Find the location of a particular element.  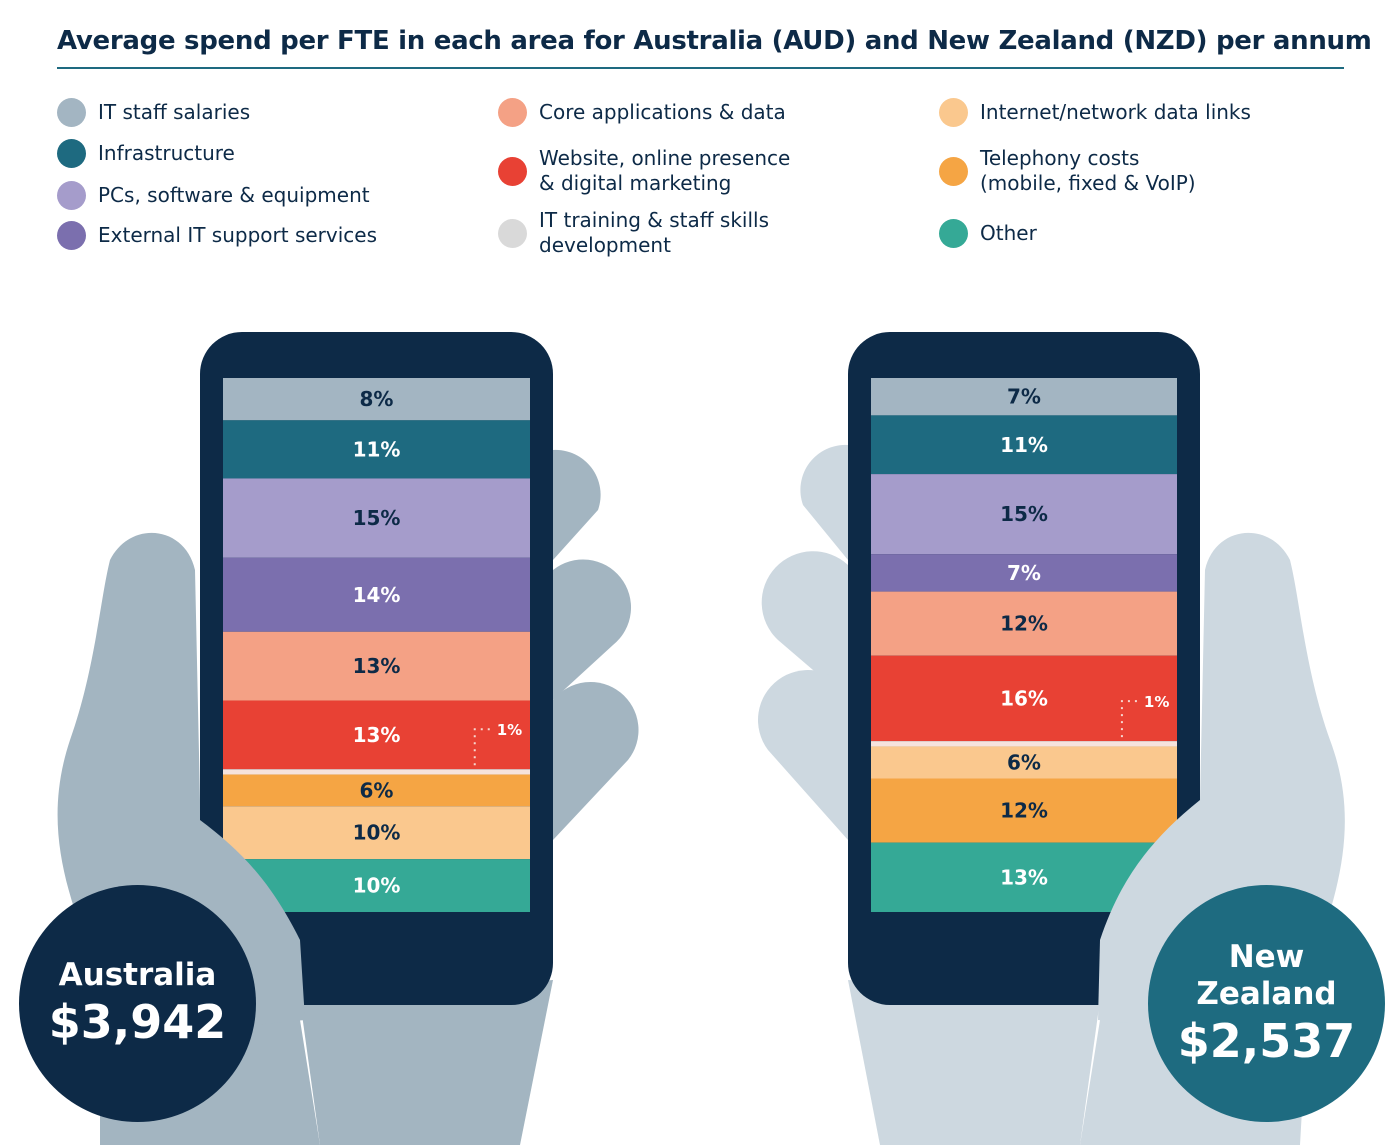

new-zealand-label-2: Zealand is located at coordinates (1266, 993).